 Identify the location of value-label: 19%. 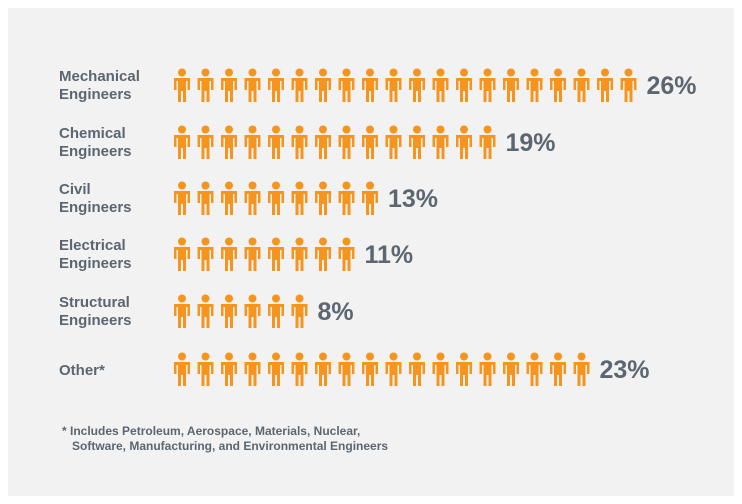
(530, 143).